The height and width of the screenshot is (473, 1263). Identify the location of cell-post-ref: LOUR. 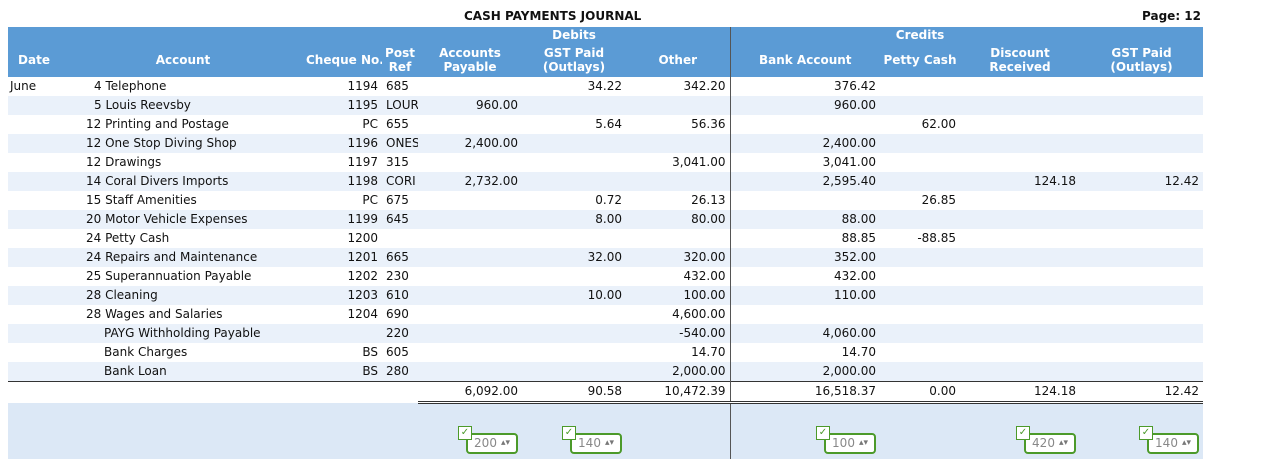
(400, 105).